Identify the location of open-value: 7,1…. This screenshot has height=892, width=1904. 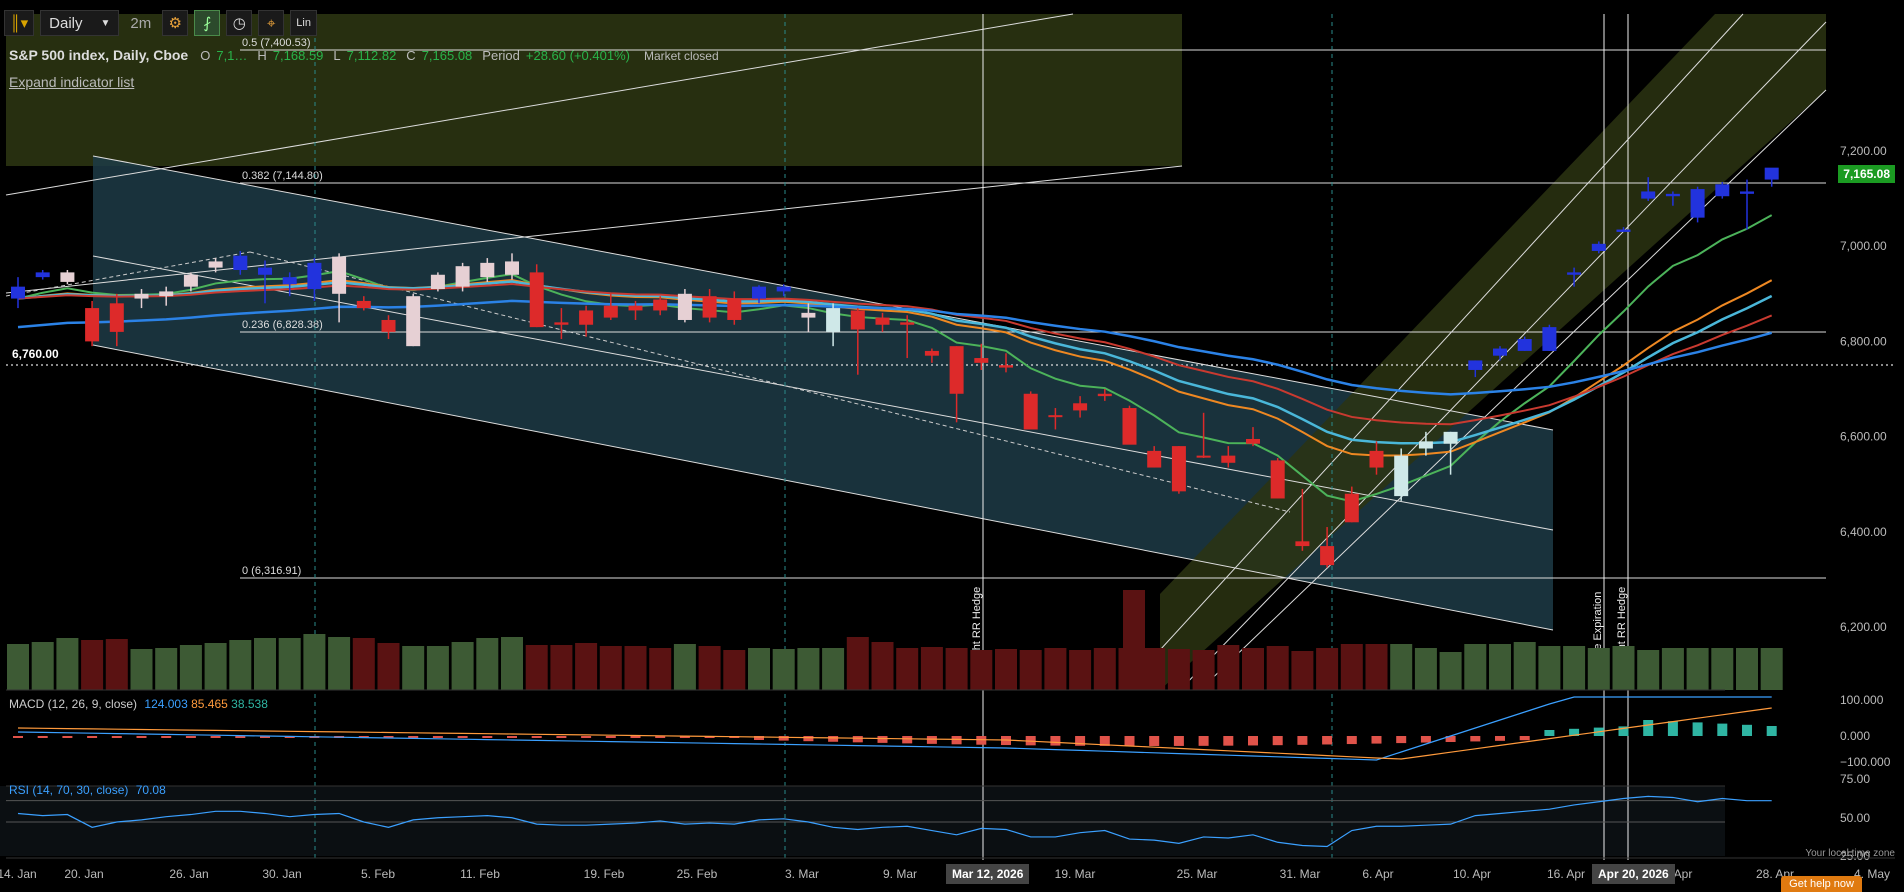
(232, 55).